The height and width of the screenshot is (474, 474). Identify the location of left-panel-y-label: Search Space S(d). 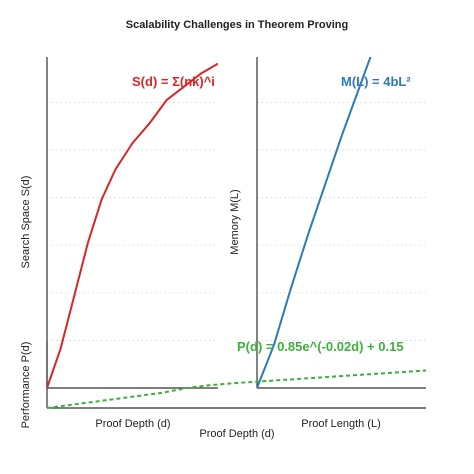
(26, 222).